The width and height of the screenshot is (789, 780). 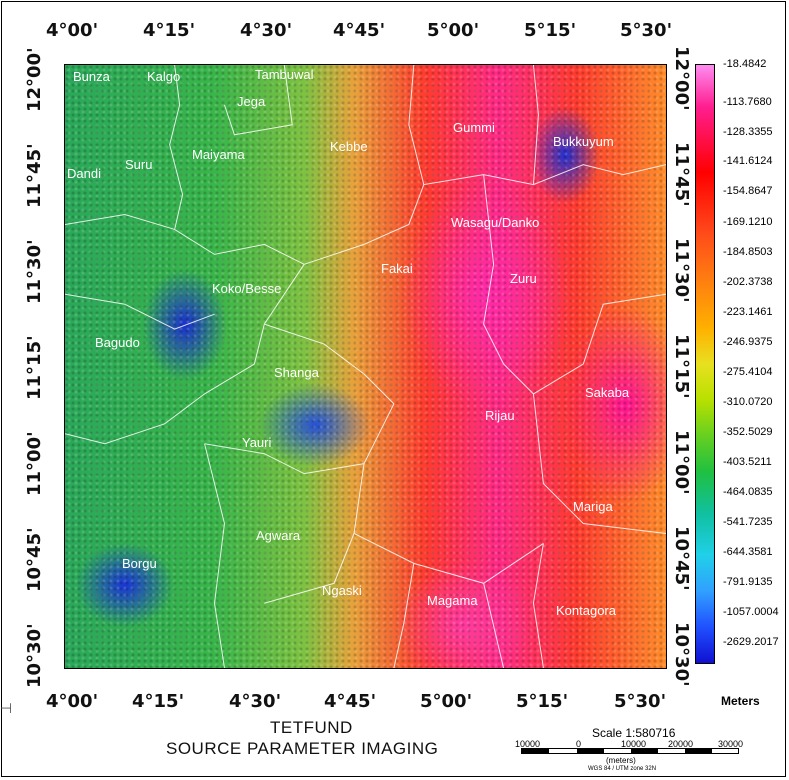 What do you see at coordinates (748, 552) in the screenshot?
I see `legend-label: -644.3581` at bounding box center [748, 552].